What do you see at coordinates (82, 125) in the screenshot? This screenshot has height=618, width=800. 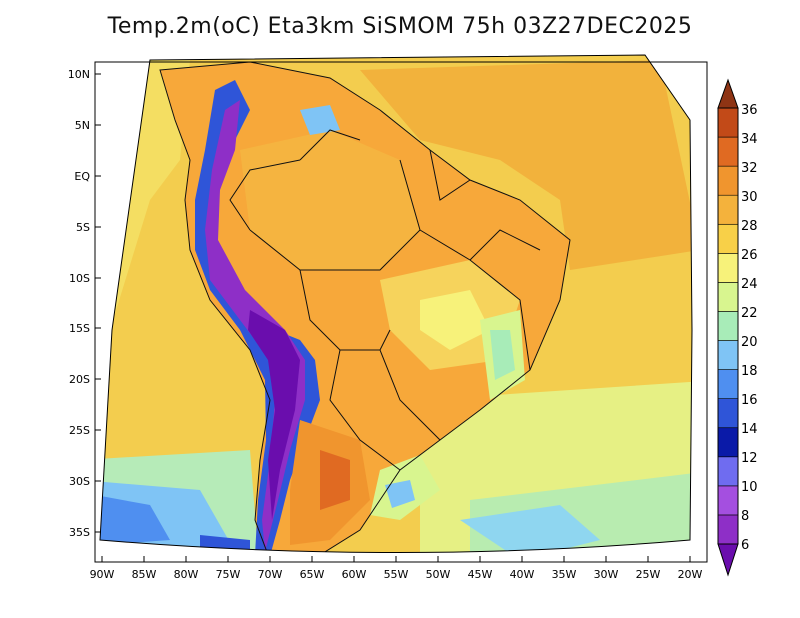 I see `lat-label: 5N` at bounding box center [82, 125].